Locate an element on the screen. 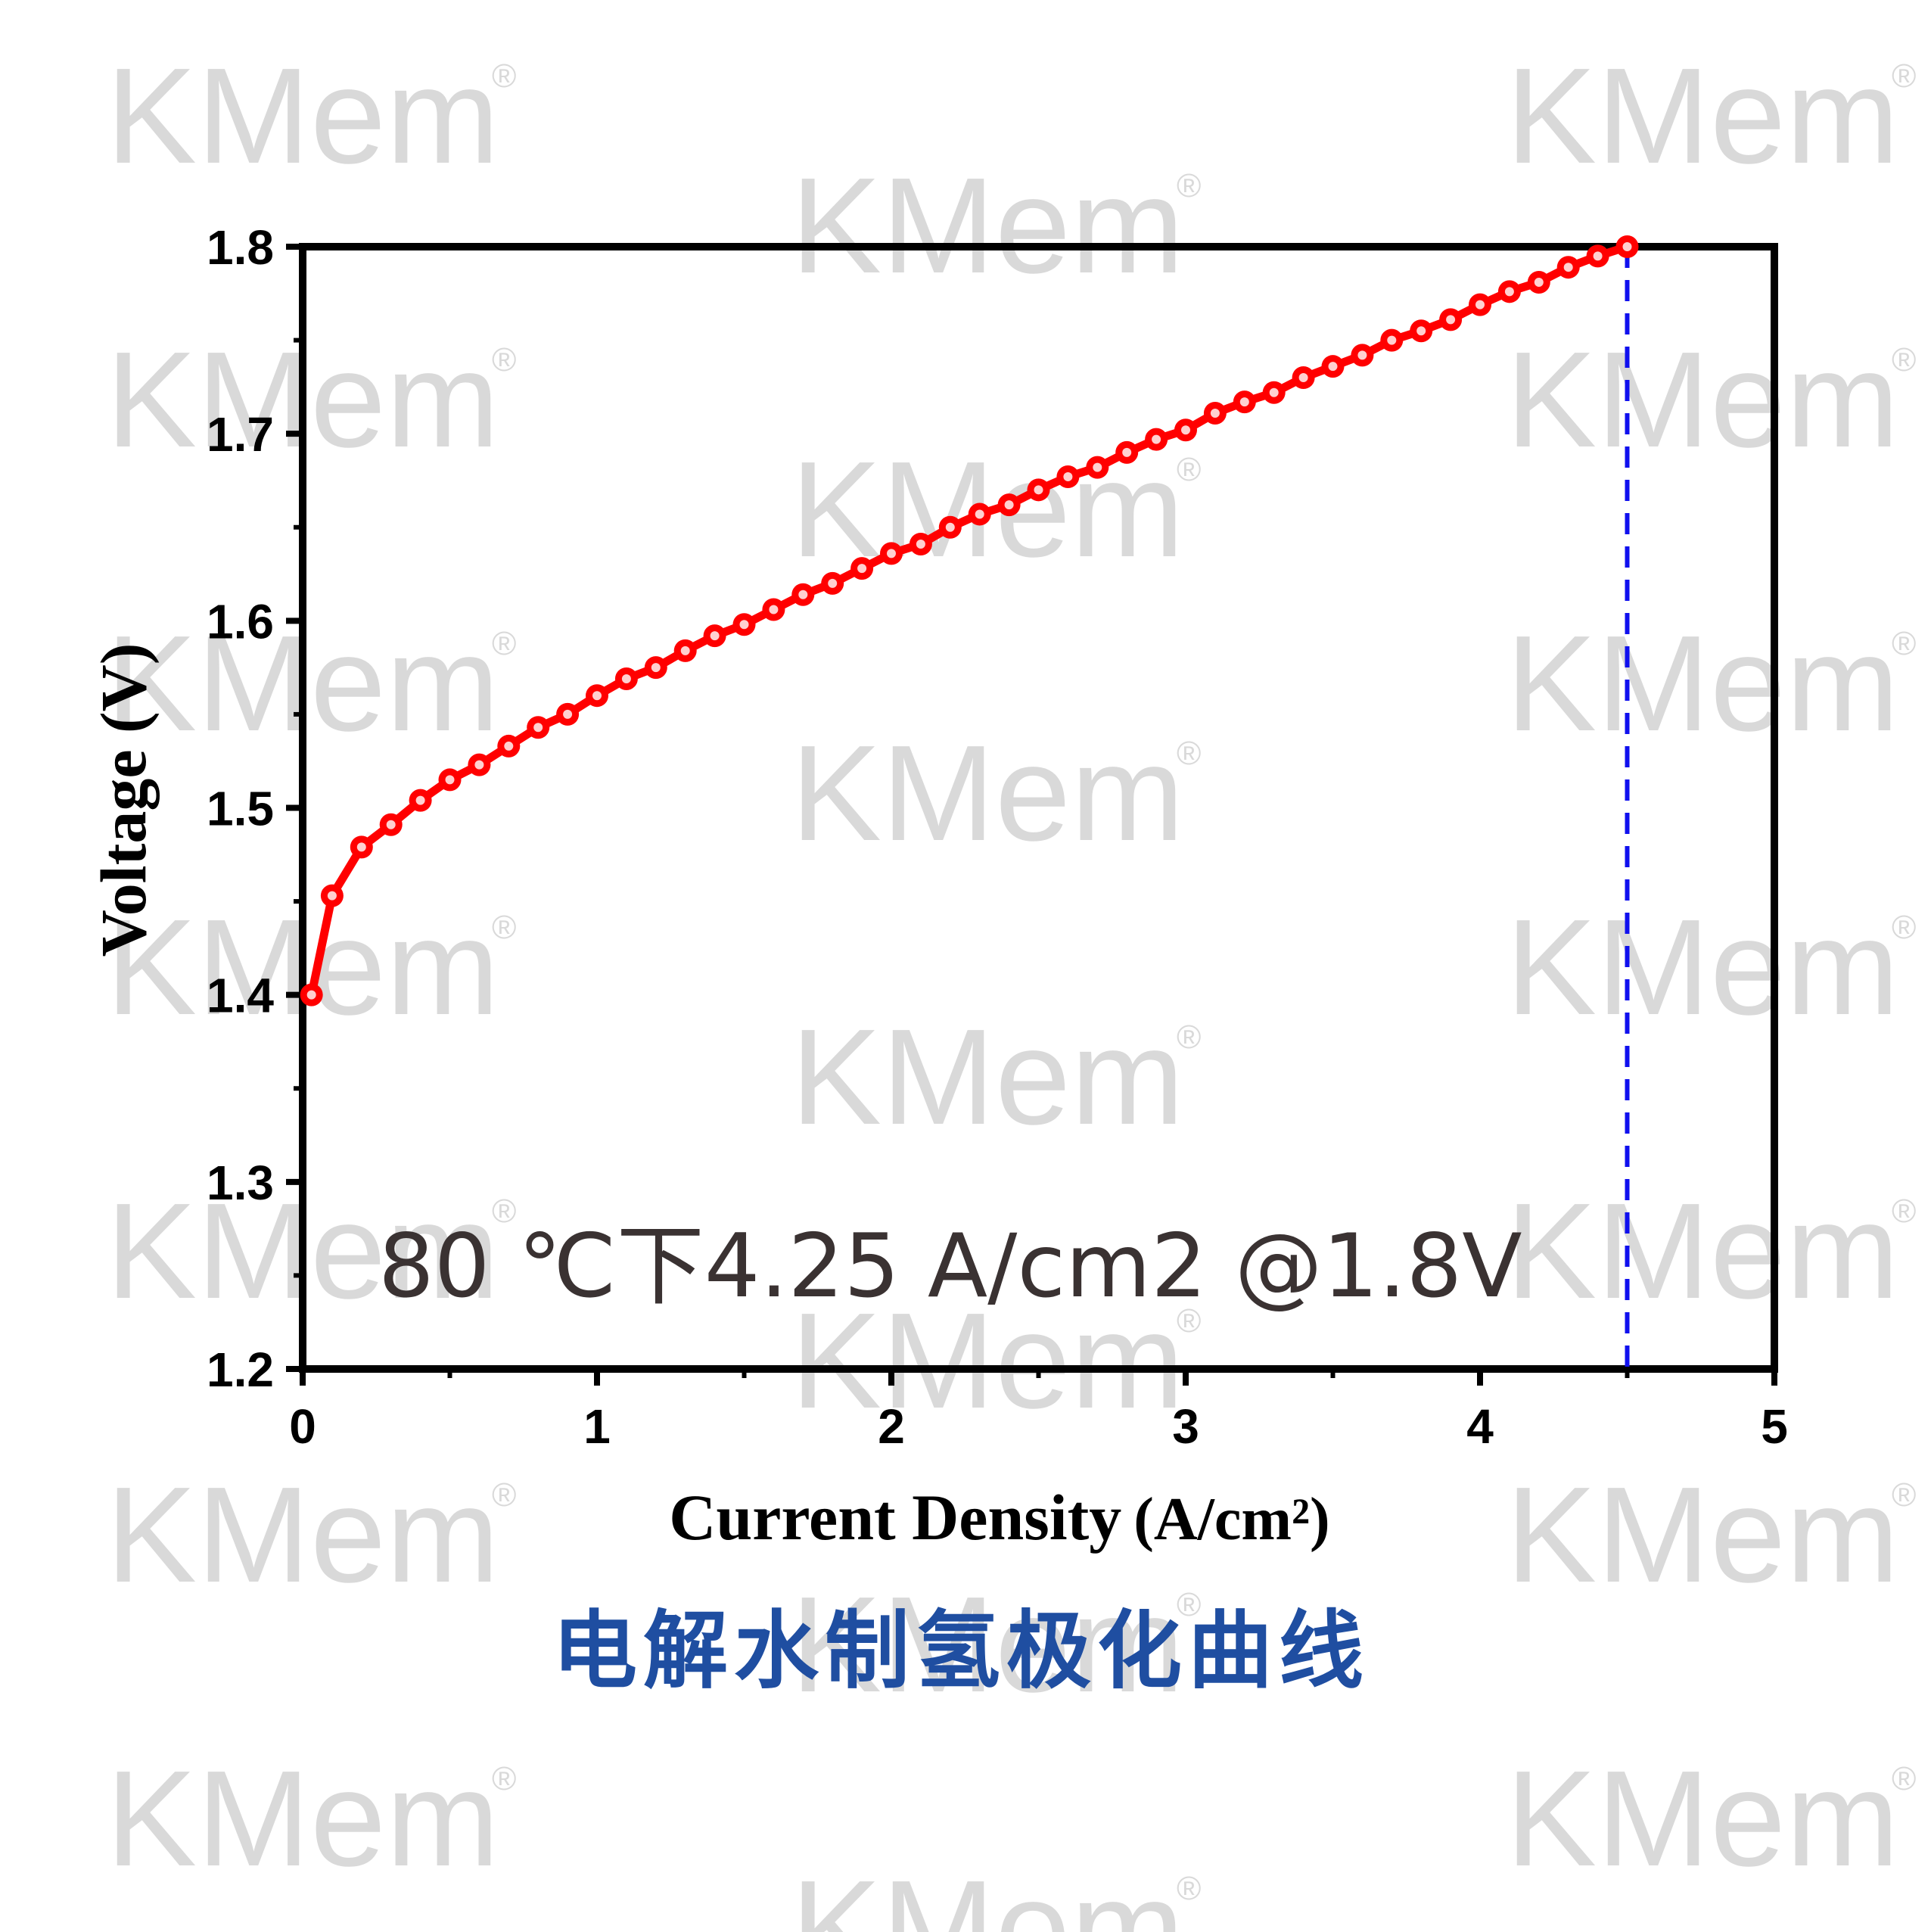 Image resolution: width=1931 pixels, height=1932 pixels. y-tick-label: 1.2 is located at coordinates (240, 1369).